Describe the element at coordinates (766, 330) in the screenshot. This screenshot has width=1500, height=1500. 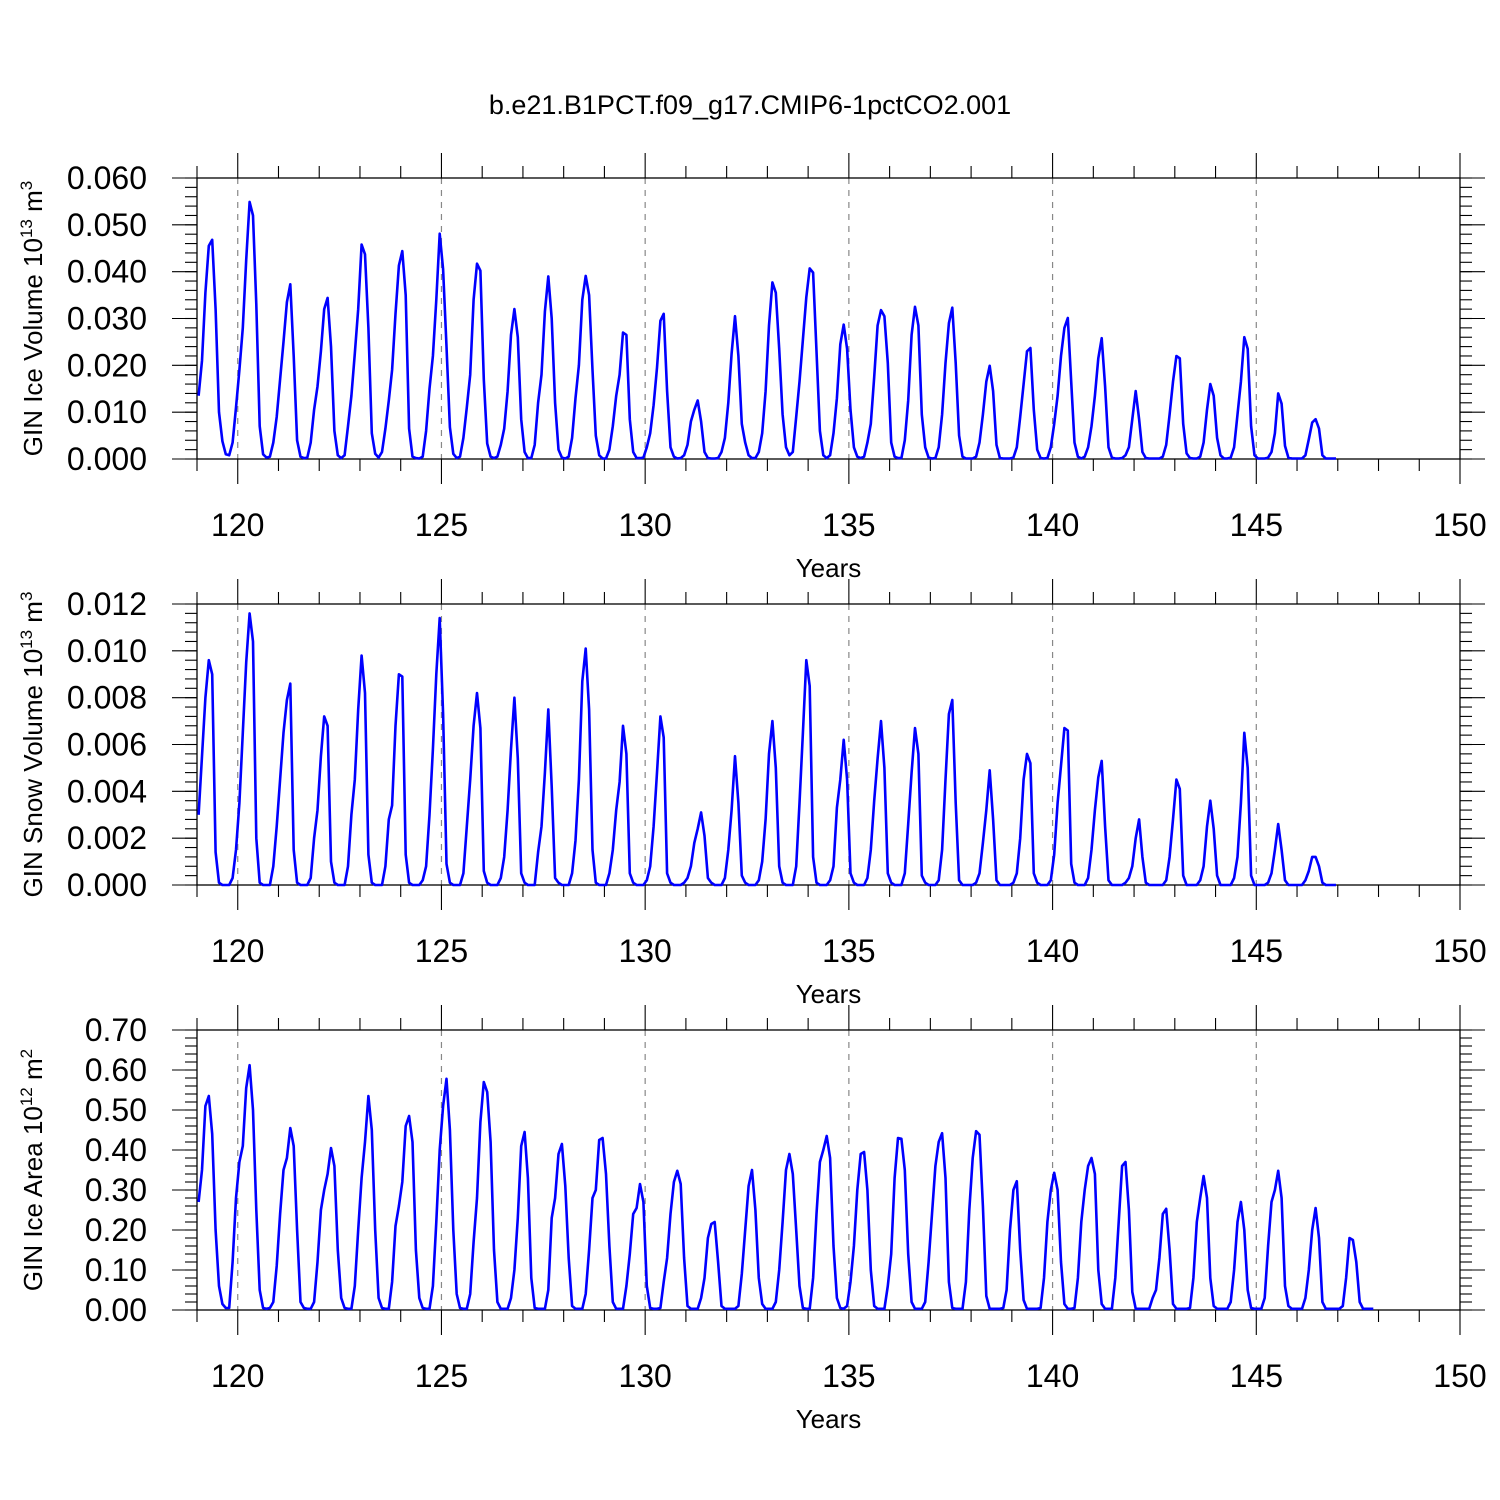
I see `series-line-ice-volume` at that location.